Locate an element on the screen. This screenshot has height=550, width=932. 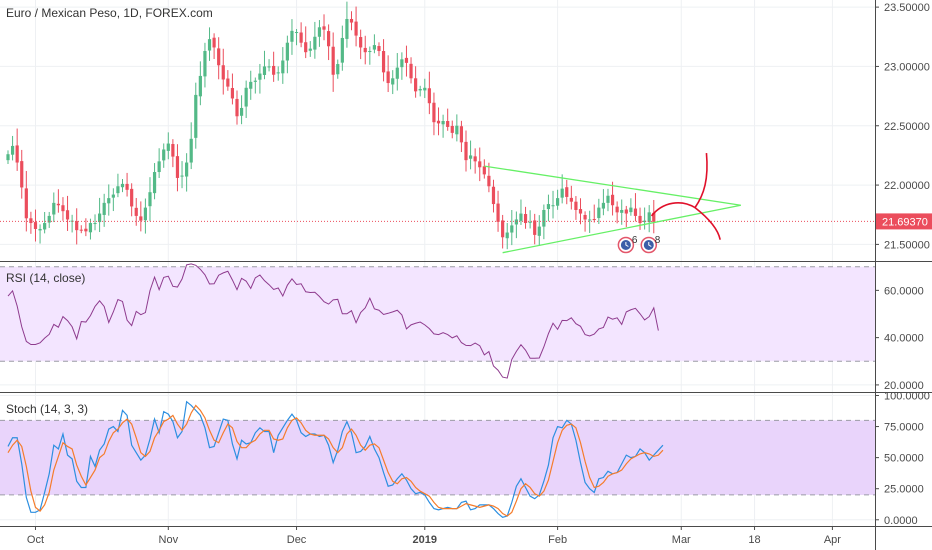
last-price-badge is located at coordinates (904, 221).